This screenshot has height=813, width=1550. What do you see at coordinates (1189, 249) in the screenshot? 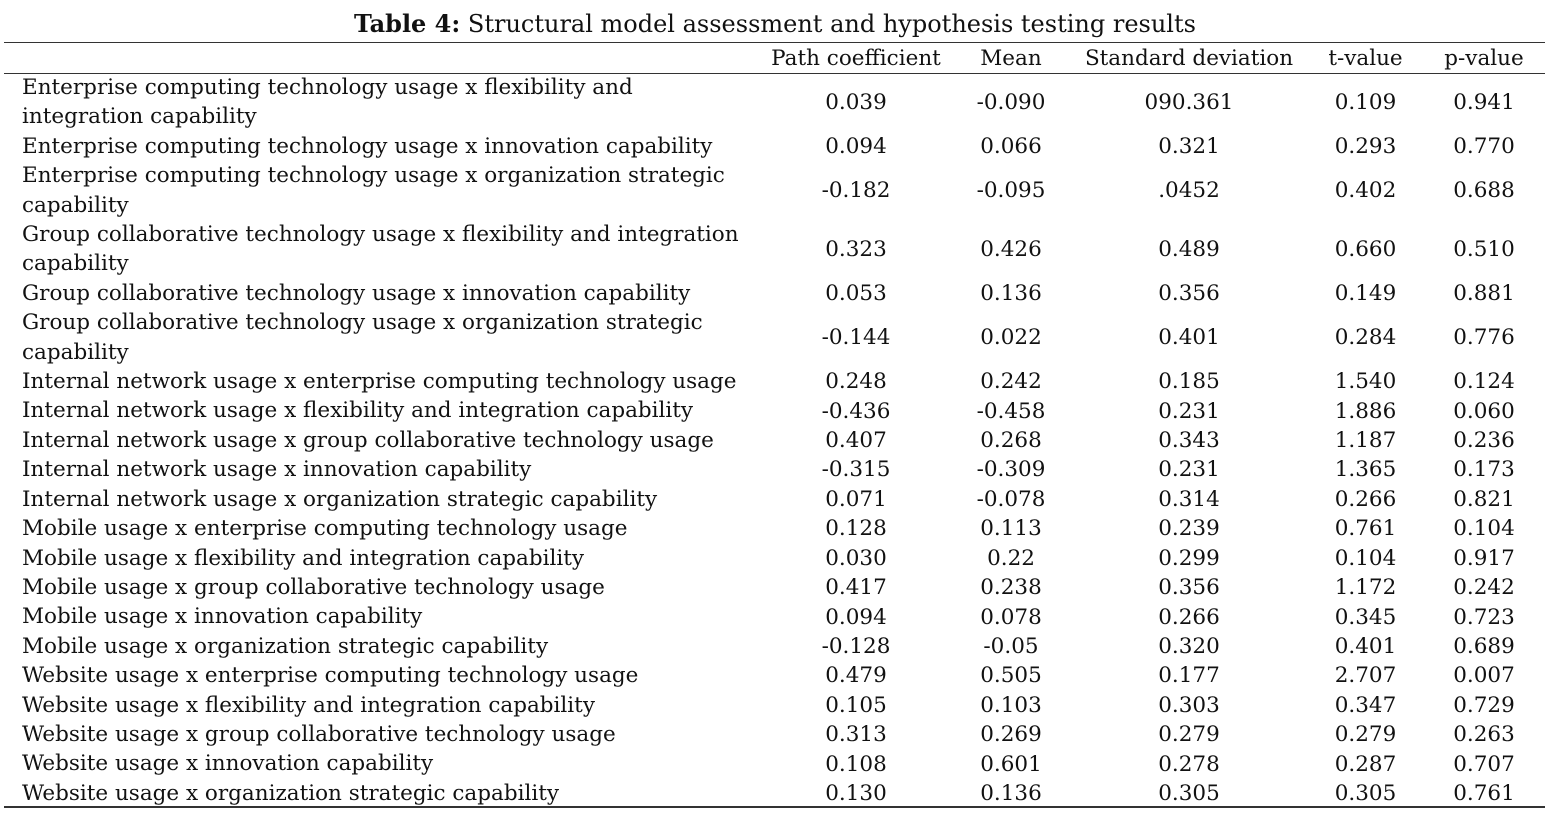
I see `standard-deviation-cell: 0.489` at bounding box center [1189, 249].